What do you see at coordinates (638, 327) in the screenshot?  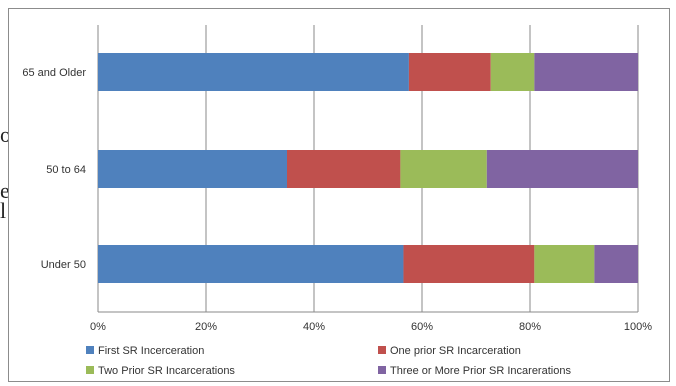 I see `x-tick-label: 100%` at bounding box center [638, 327].